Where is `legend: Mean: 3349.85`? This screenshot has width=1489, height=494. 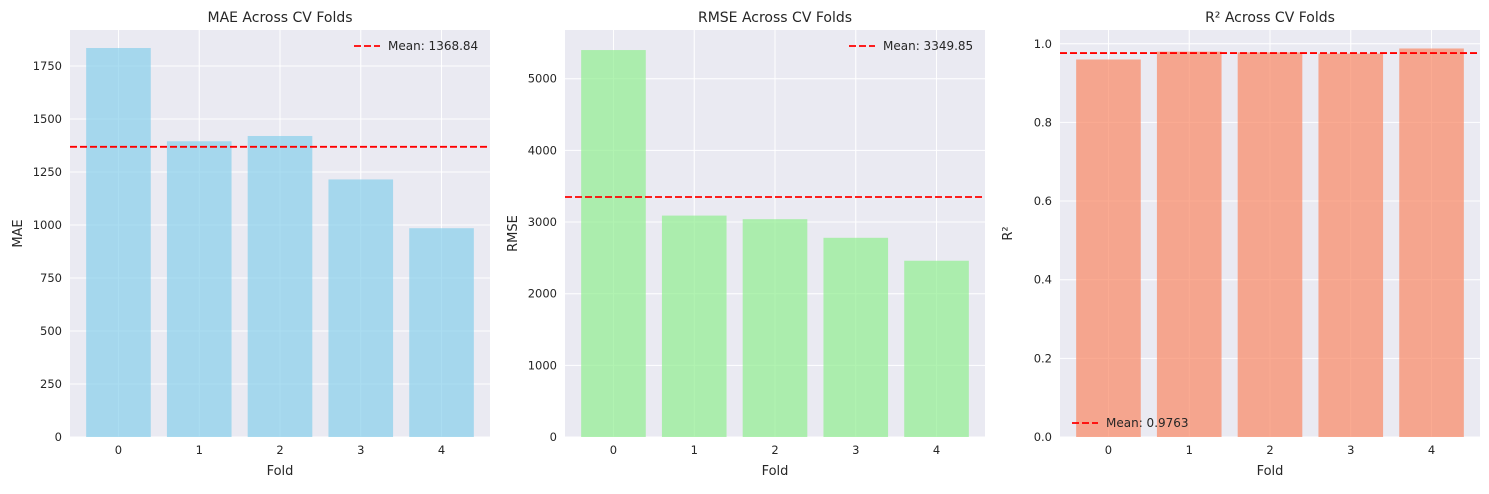 legend: Mean: 3349.85 is located at coordinates (911, 46).